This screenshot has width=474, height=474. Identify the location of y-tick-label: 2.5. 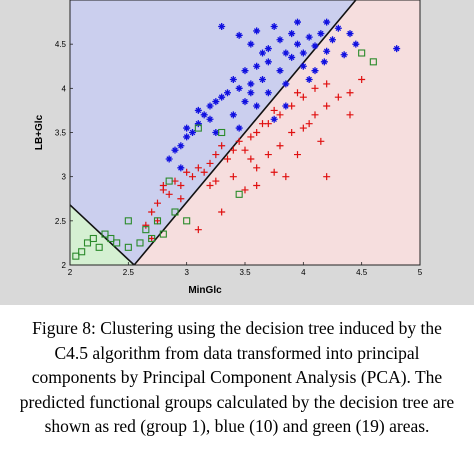
(61, 221).